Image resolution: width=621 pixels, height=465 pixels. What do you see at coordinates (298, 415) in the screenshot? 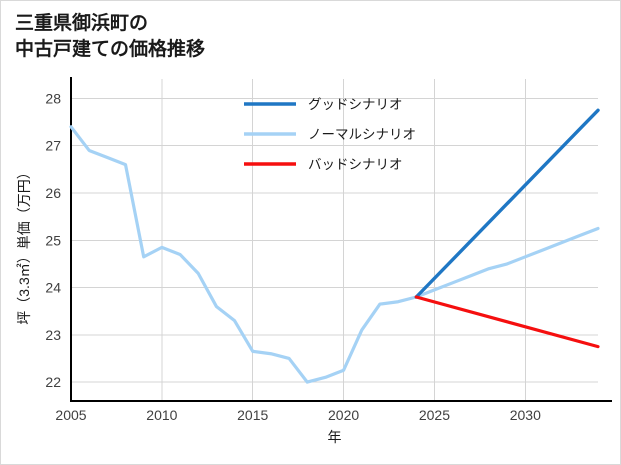
I see `x-axis-ticks: 2005 2010 2015 2020 2025 2030` at bounding box center [298, 415].